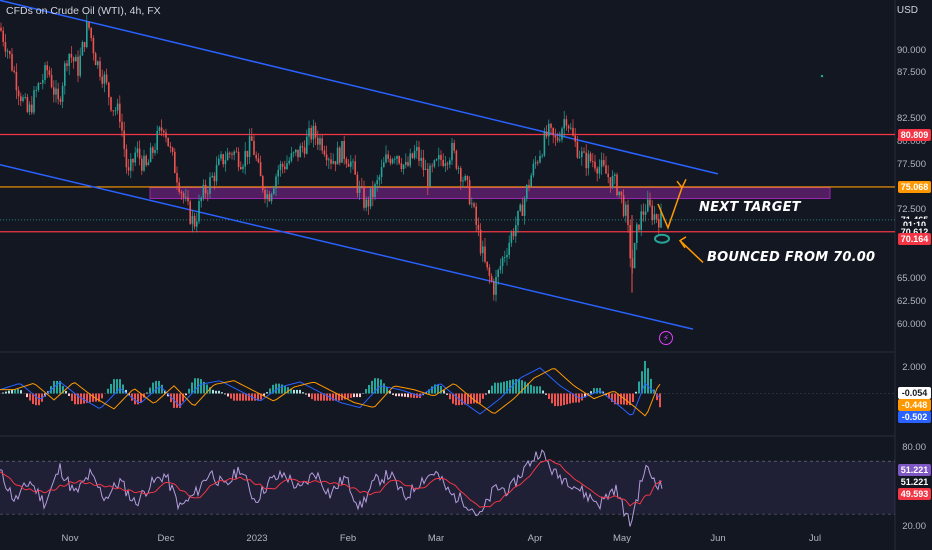  What do you see at coordinates (914, 417) in the screenshot?
I see `macd-tag: -0.502` at bounding box center [914, 417].